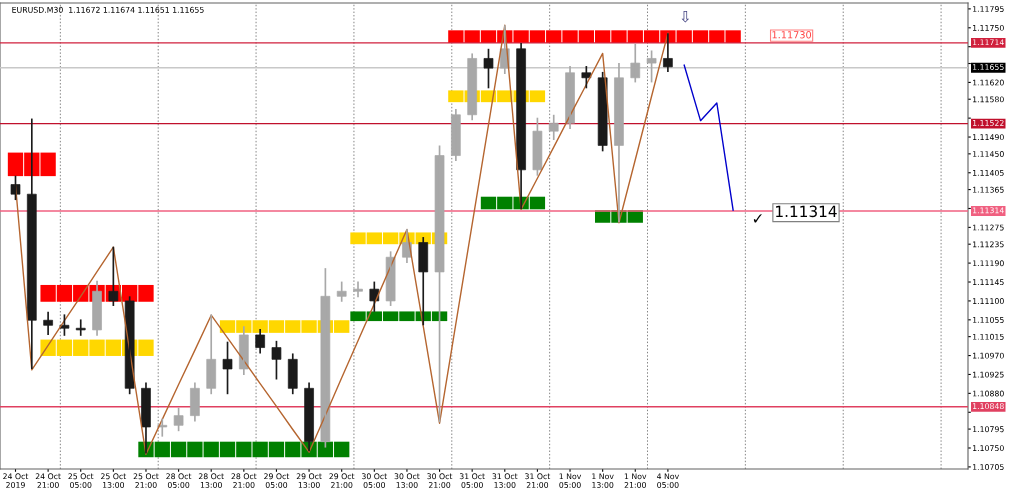 The width and height of the screenshot is (1024, 493). Describe the element at coordinates (757, 218) in the screenshot. I see `annotation: ✓` at that location.